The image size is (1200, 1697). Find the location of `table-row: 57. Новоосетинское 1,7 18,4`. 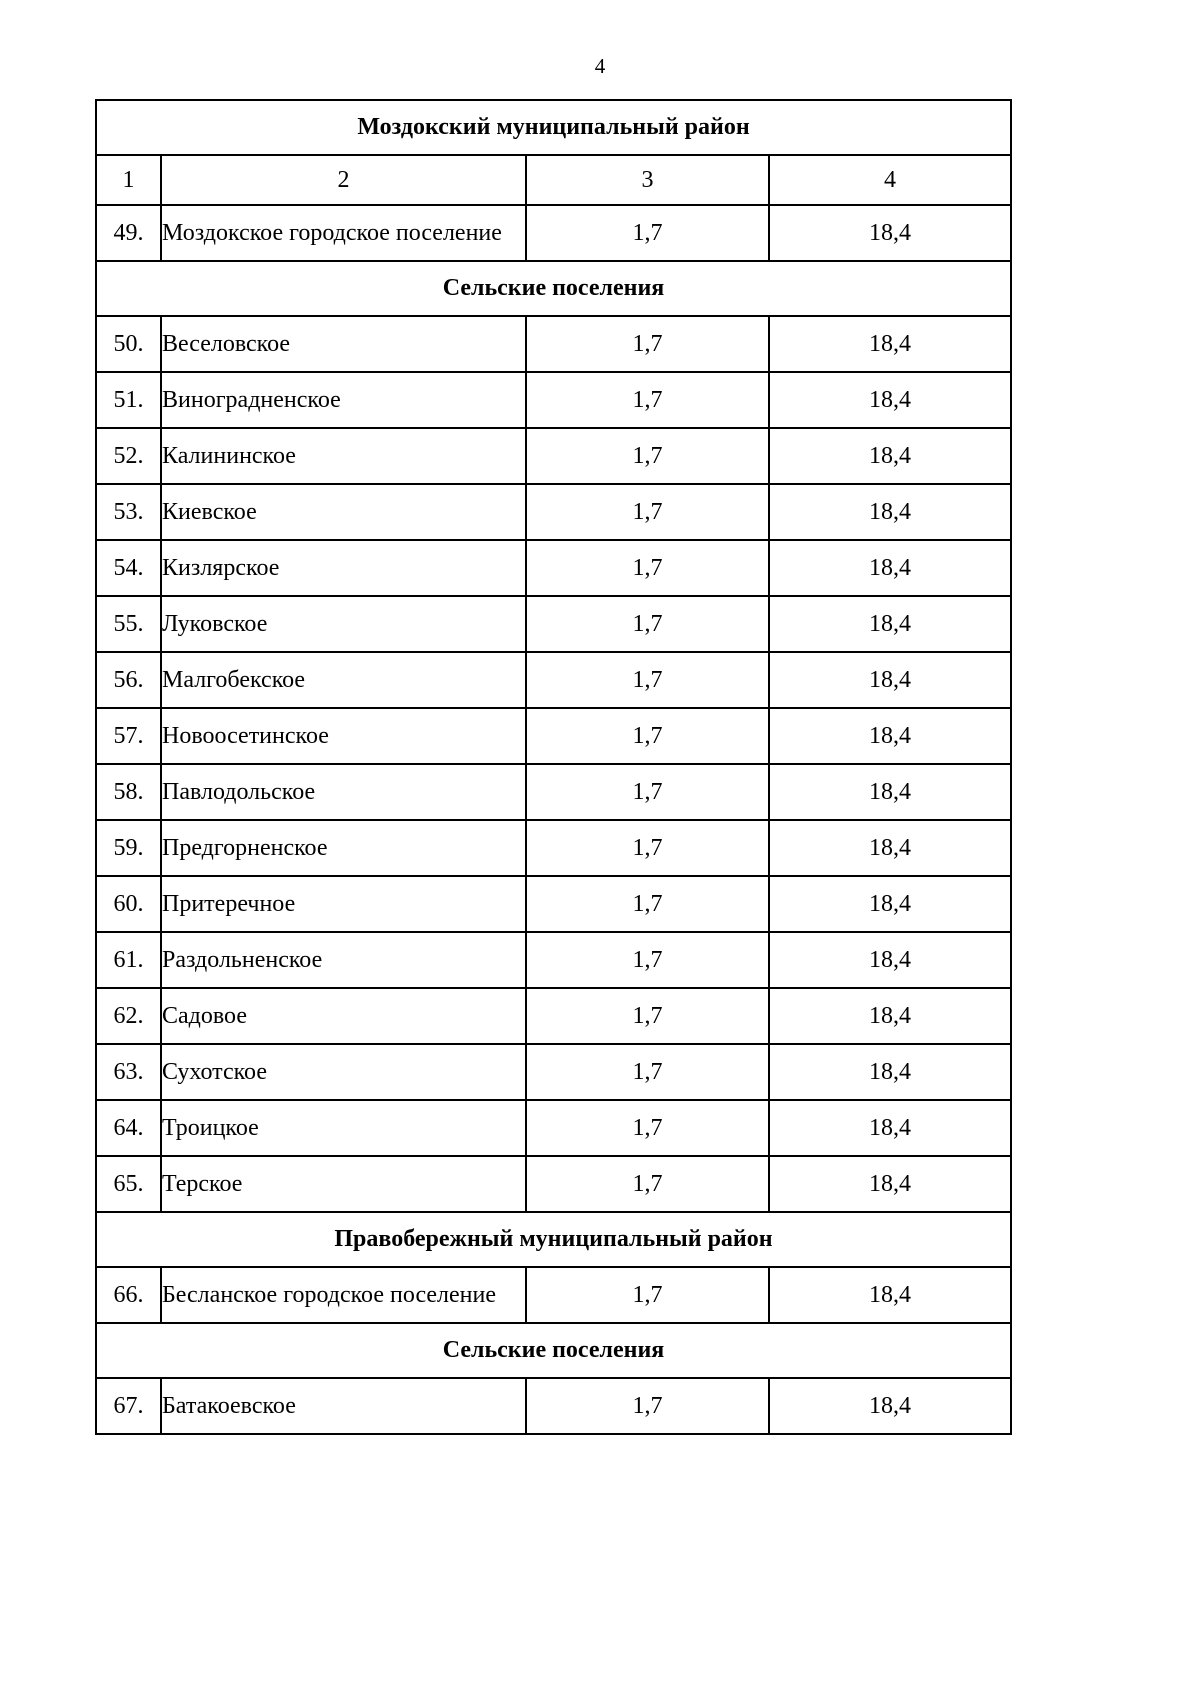

table-row: 57. Новоосетинское 1,7 18,4 is located at coordinates (553, 736).